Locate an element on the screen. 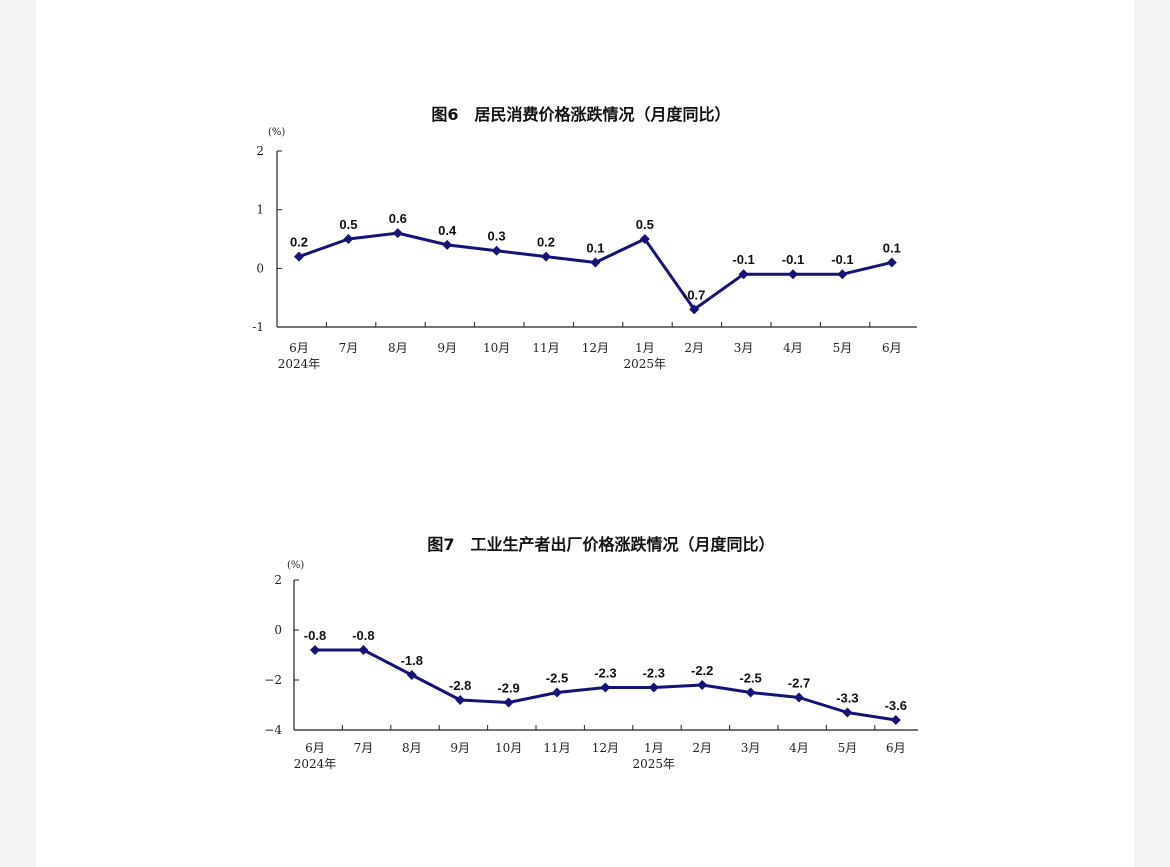 The width and height of the screenshot is (1170, 867). data-label: 0.4 is located at coordinates (447, 230).